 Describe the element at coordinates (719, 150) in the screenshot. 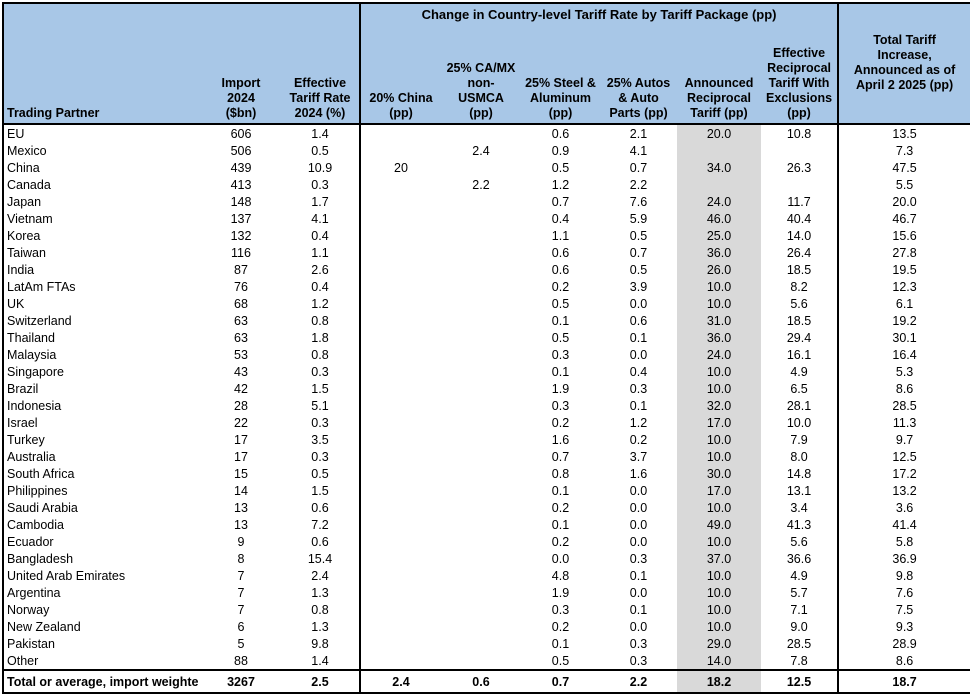

I see `cell-announced-reciprocal` at that location.